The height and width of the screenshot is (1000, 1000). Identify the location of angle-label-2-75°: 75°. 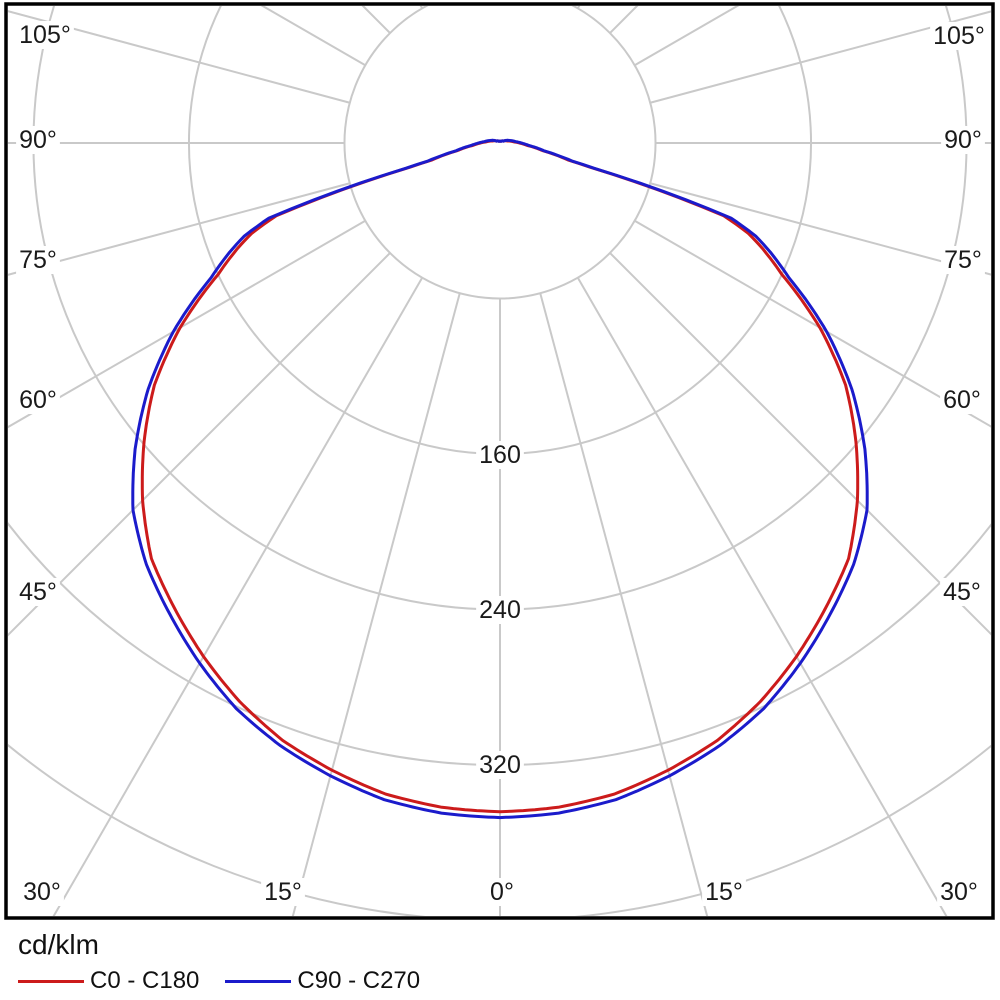
(38, 260).